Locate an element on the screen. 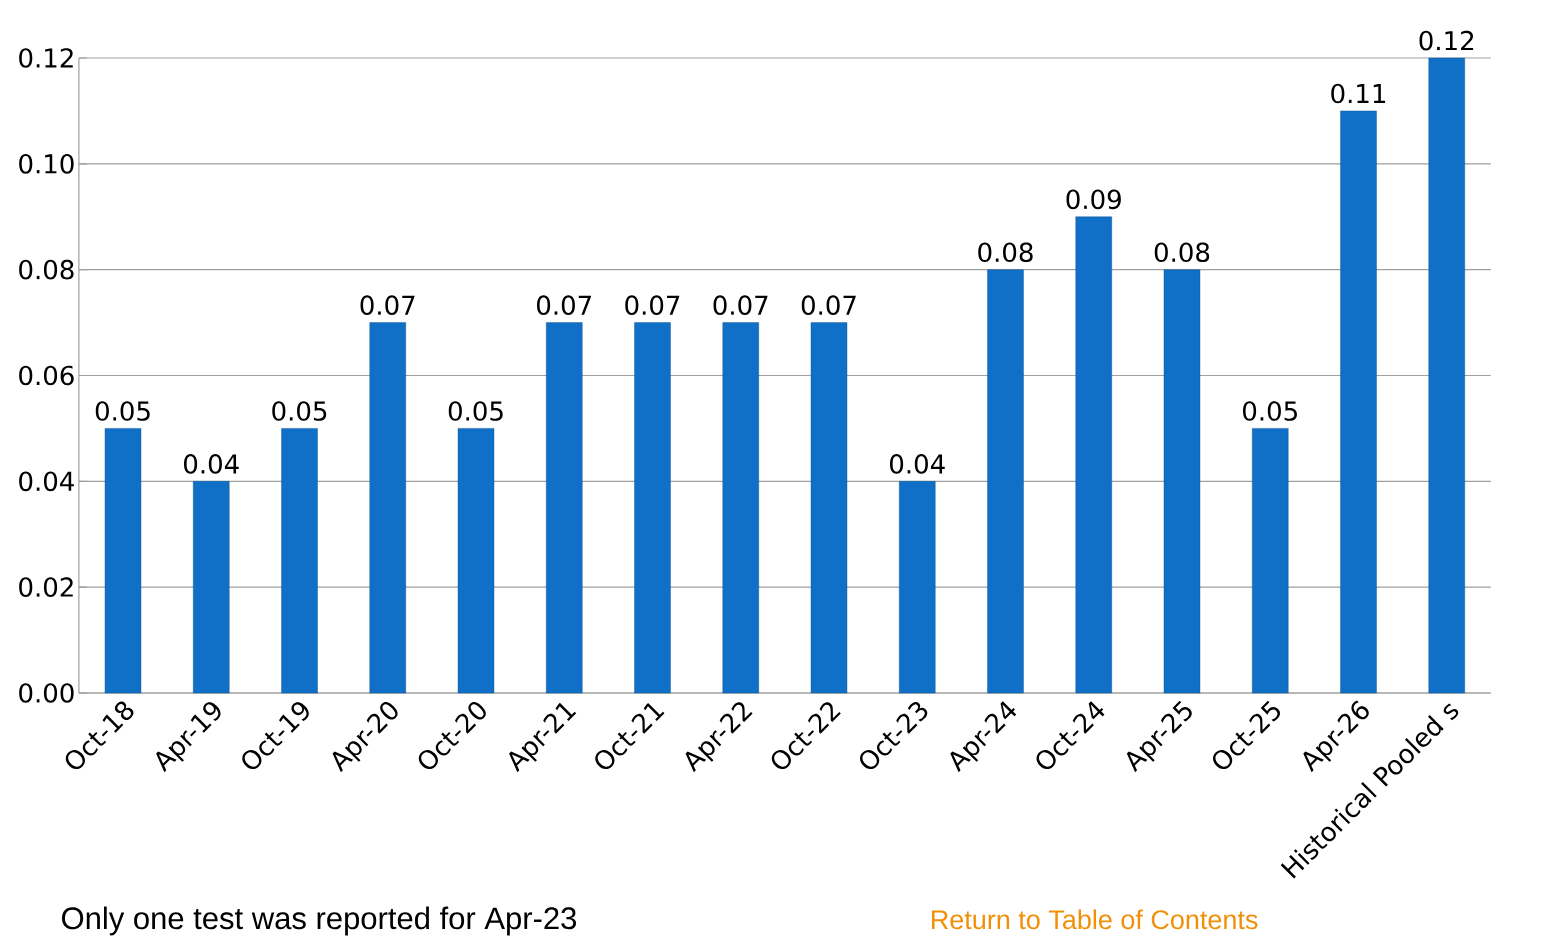 Image resolution: width=1545 pixels, height=937 pixels. y-tick-label: 0.10 is located at coordinates (46, 163).